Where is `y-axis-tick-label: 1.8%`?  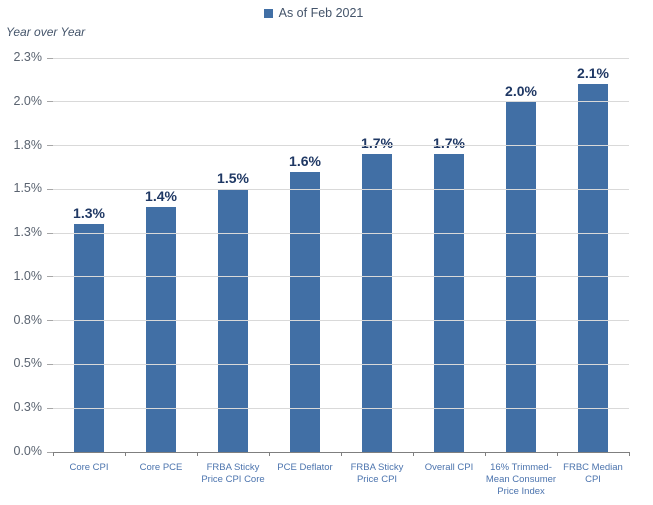
y-axis-tick-label: 1.8% is located at coordinates (28, 144).